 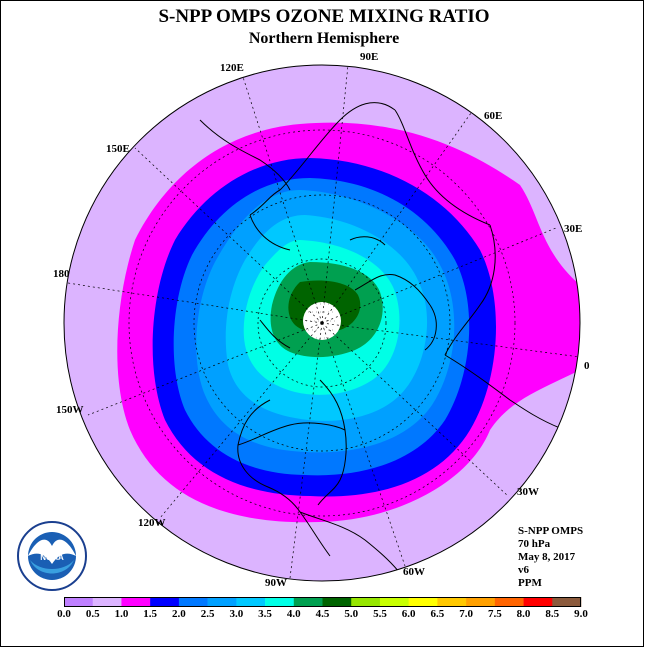 I want to click on colorbar-tick-label: 0.0, so click(x=64, y=614).